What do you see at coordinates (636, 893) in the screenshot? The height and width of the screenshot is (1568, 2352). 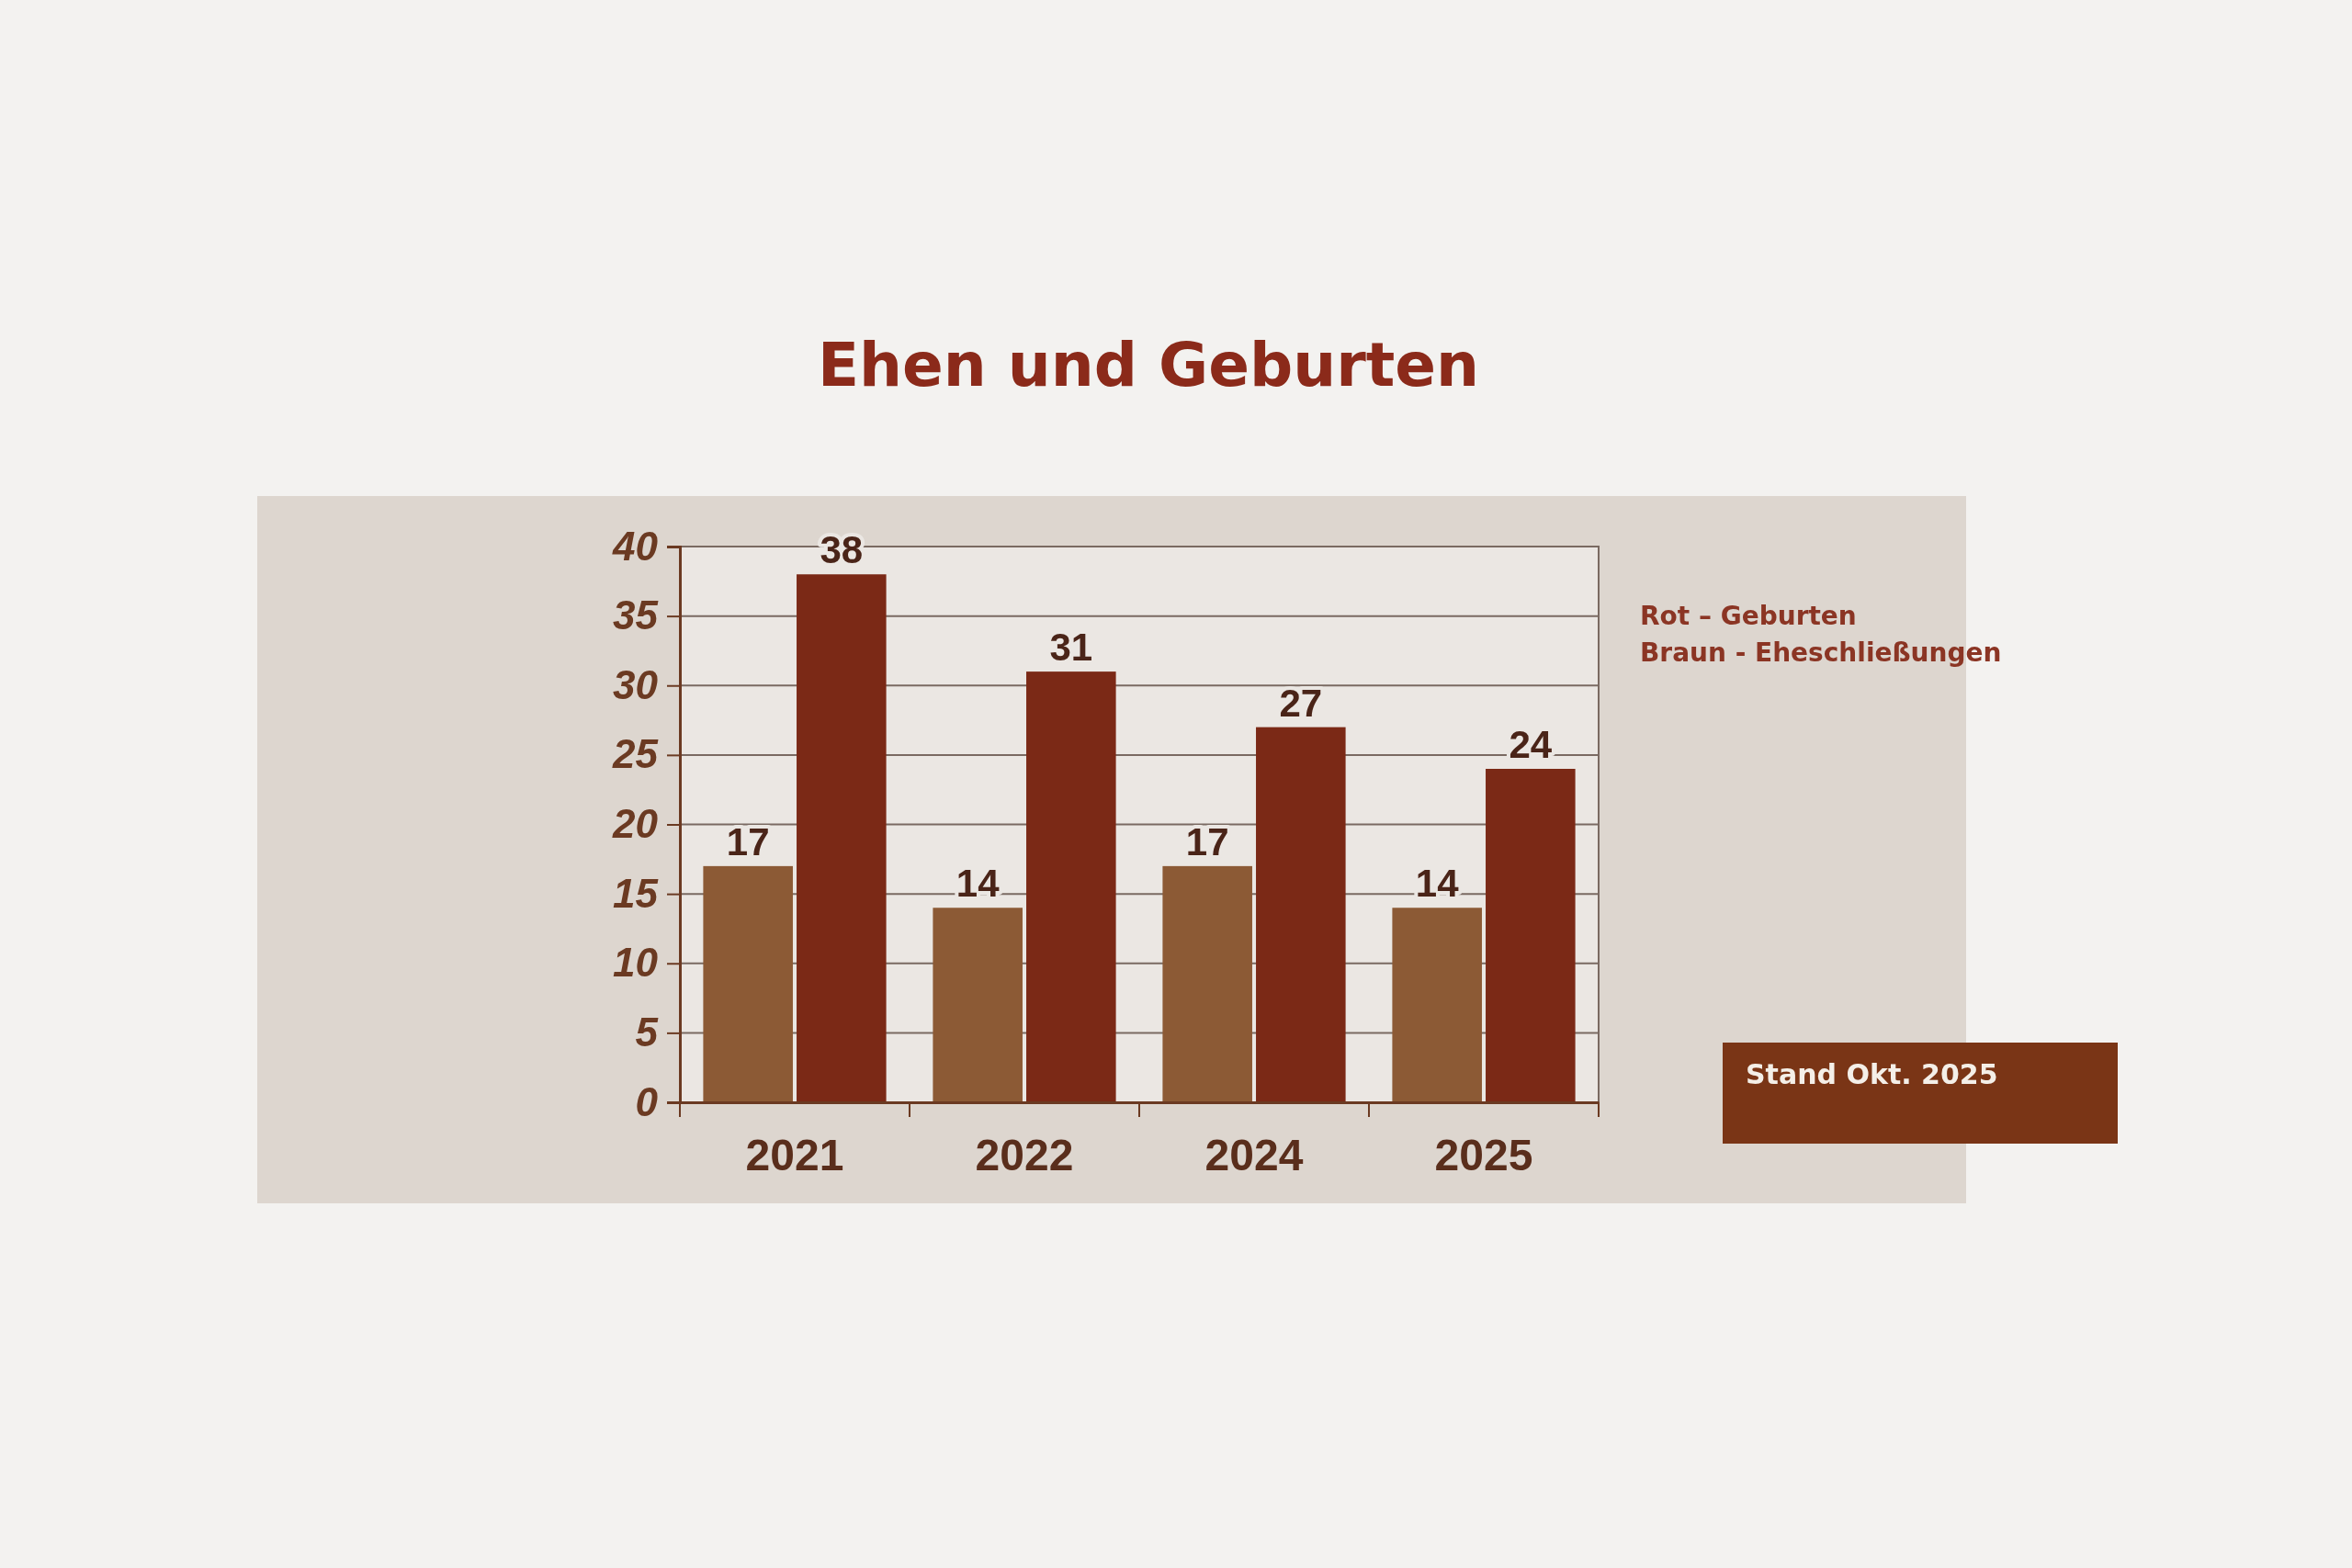 I see `y-tick-label: 15` at bounding box center [636, 893].